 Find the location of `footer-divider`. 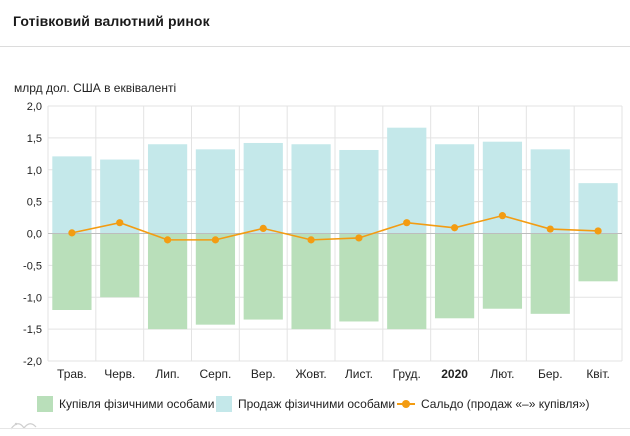

footer-divider is located at coordinates (315, 428).